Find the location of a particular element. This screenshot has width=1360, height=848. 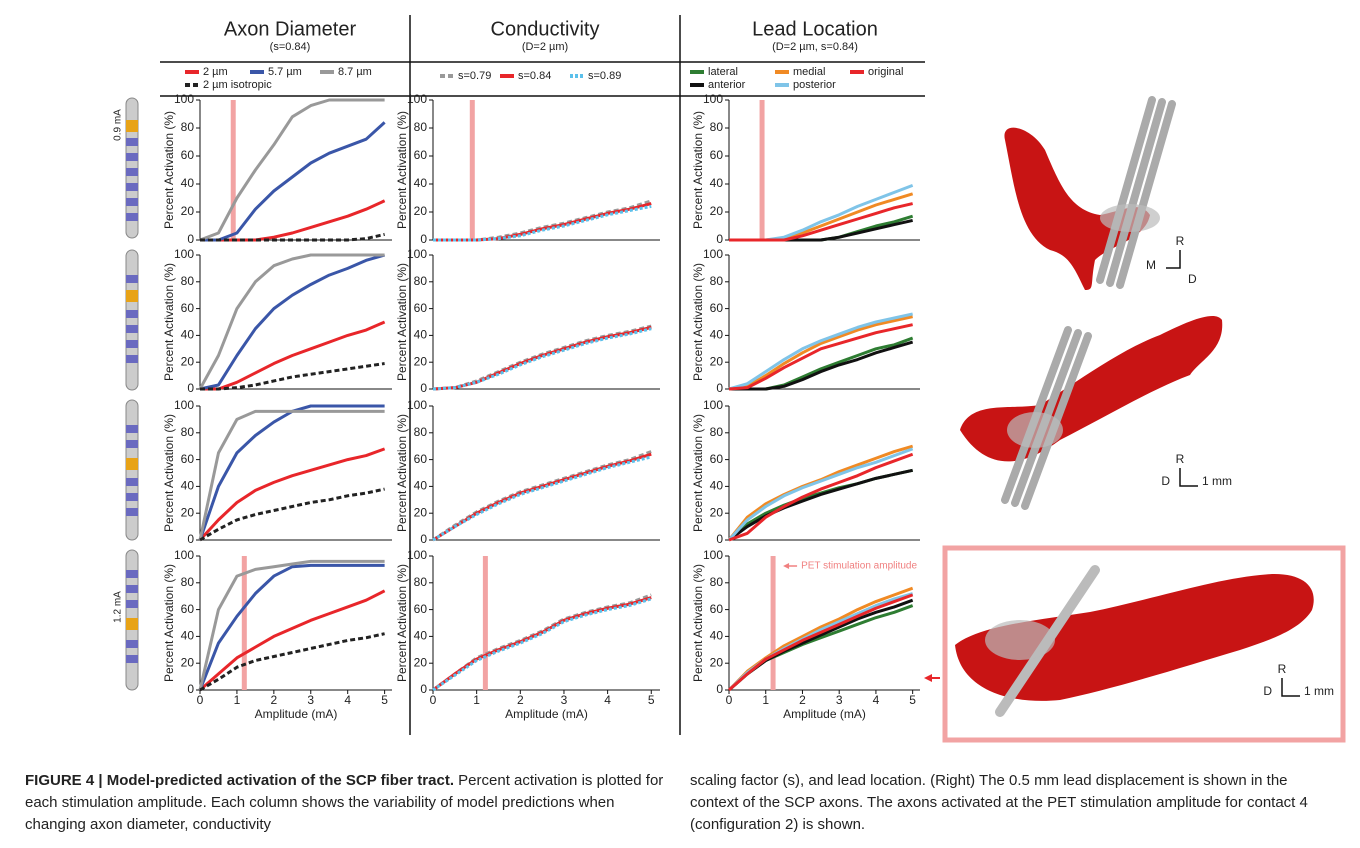

column-title: Lead Location is located at coordinates (815, 29).